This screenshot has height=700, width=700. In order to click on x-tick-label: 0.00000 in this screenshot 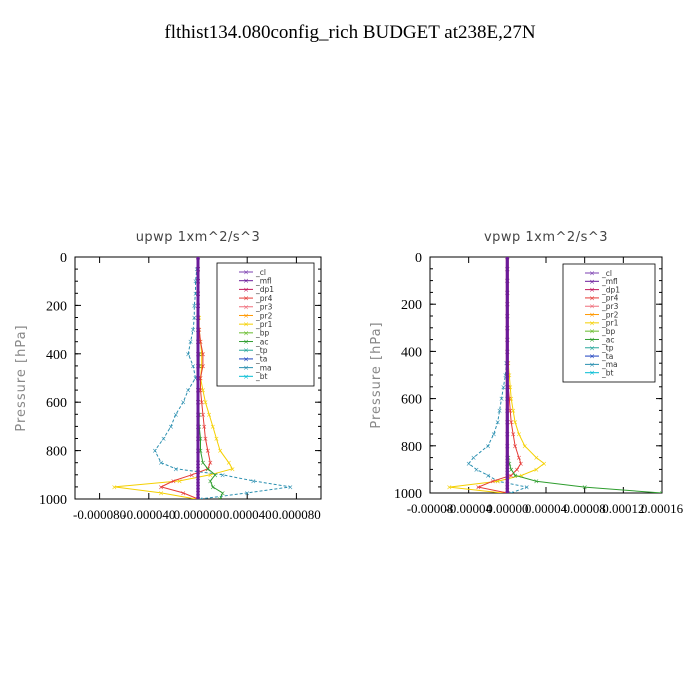, I will do `click(507, 508)`.